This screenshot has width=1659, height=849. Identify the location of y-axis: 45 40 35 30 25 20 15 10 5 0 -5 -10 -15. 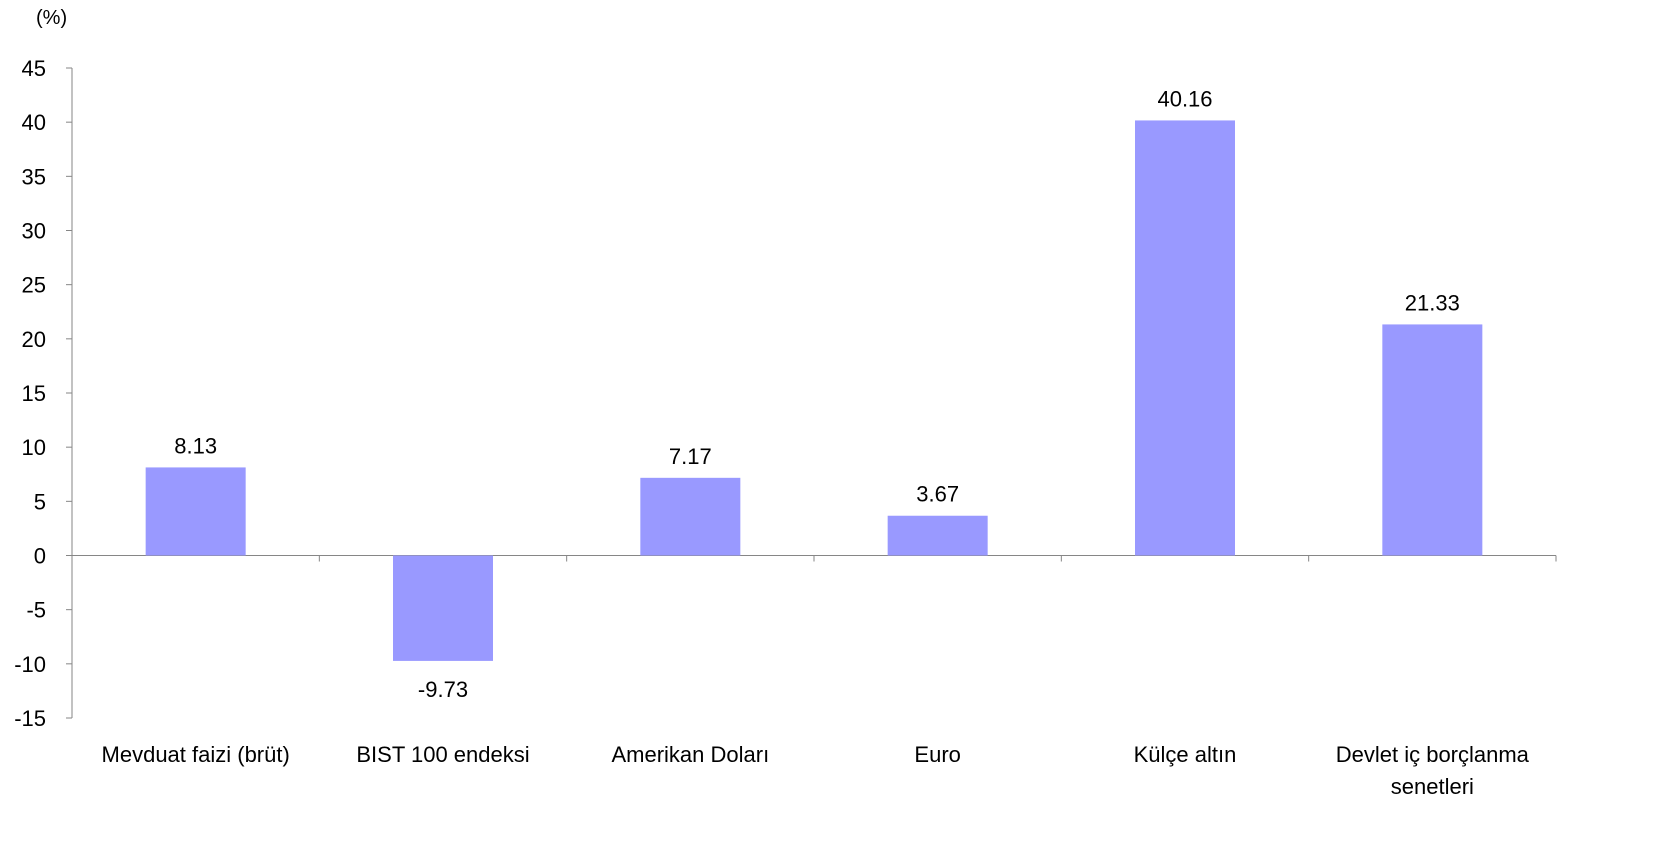
(43, 393).